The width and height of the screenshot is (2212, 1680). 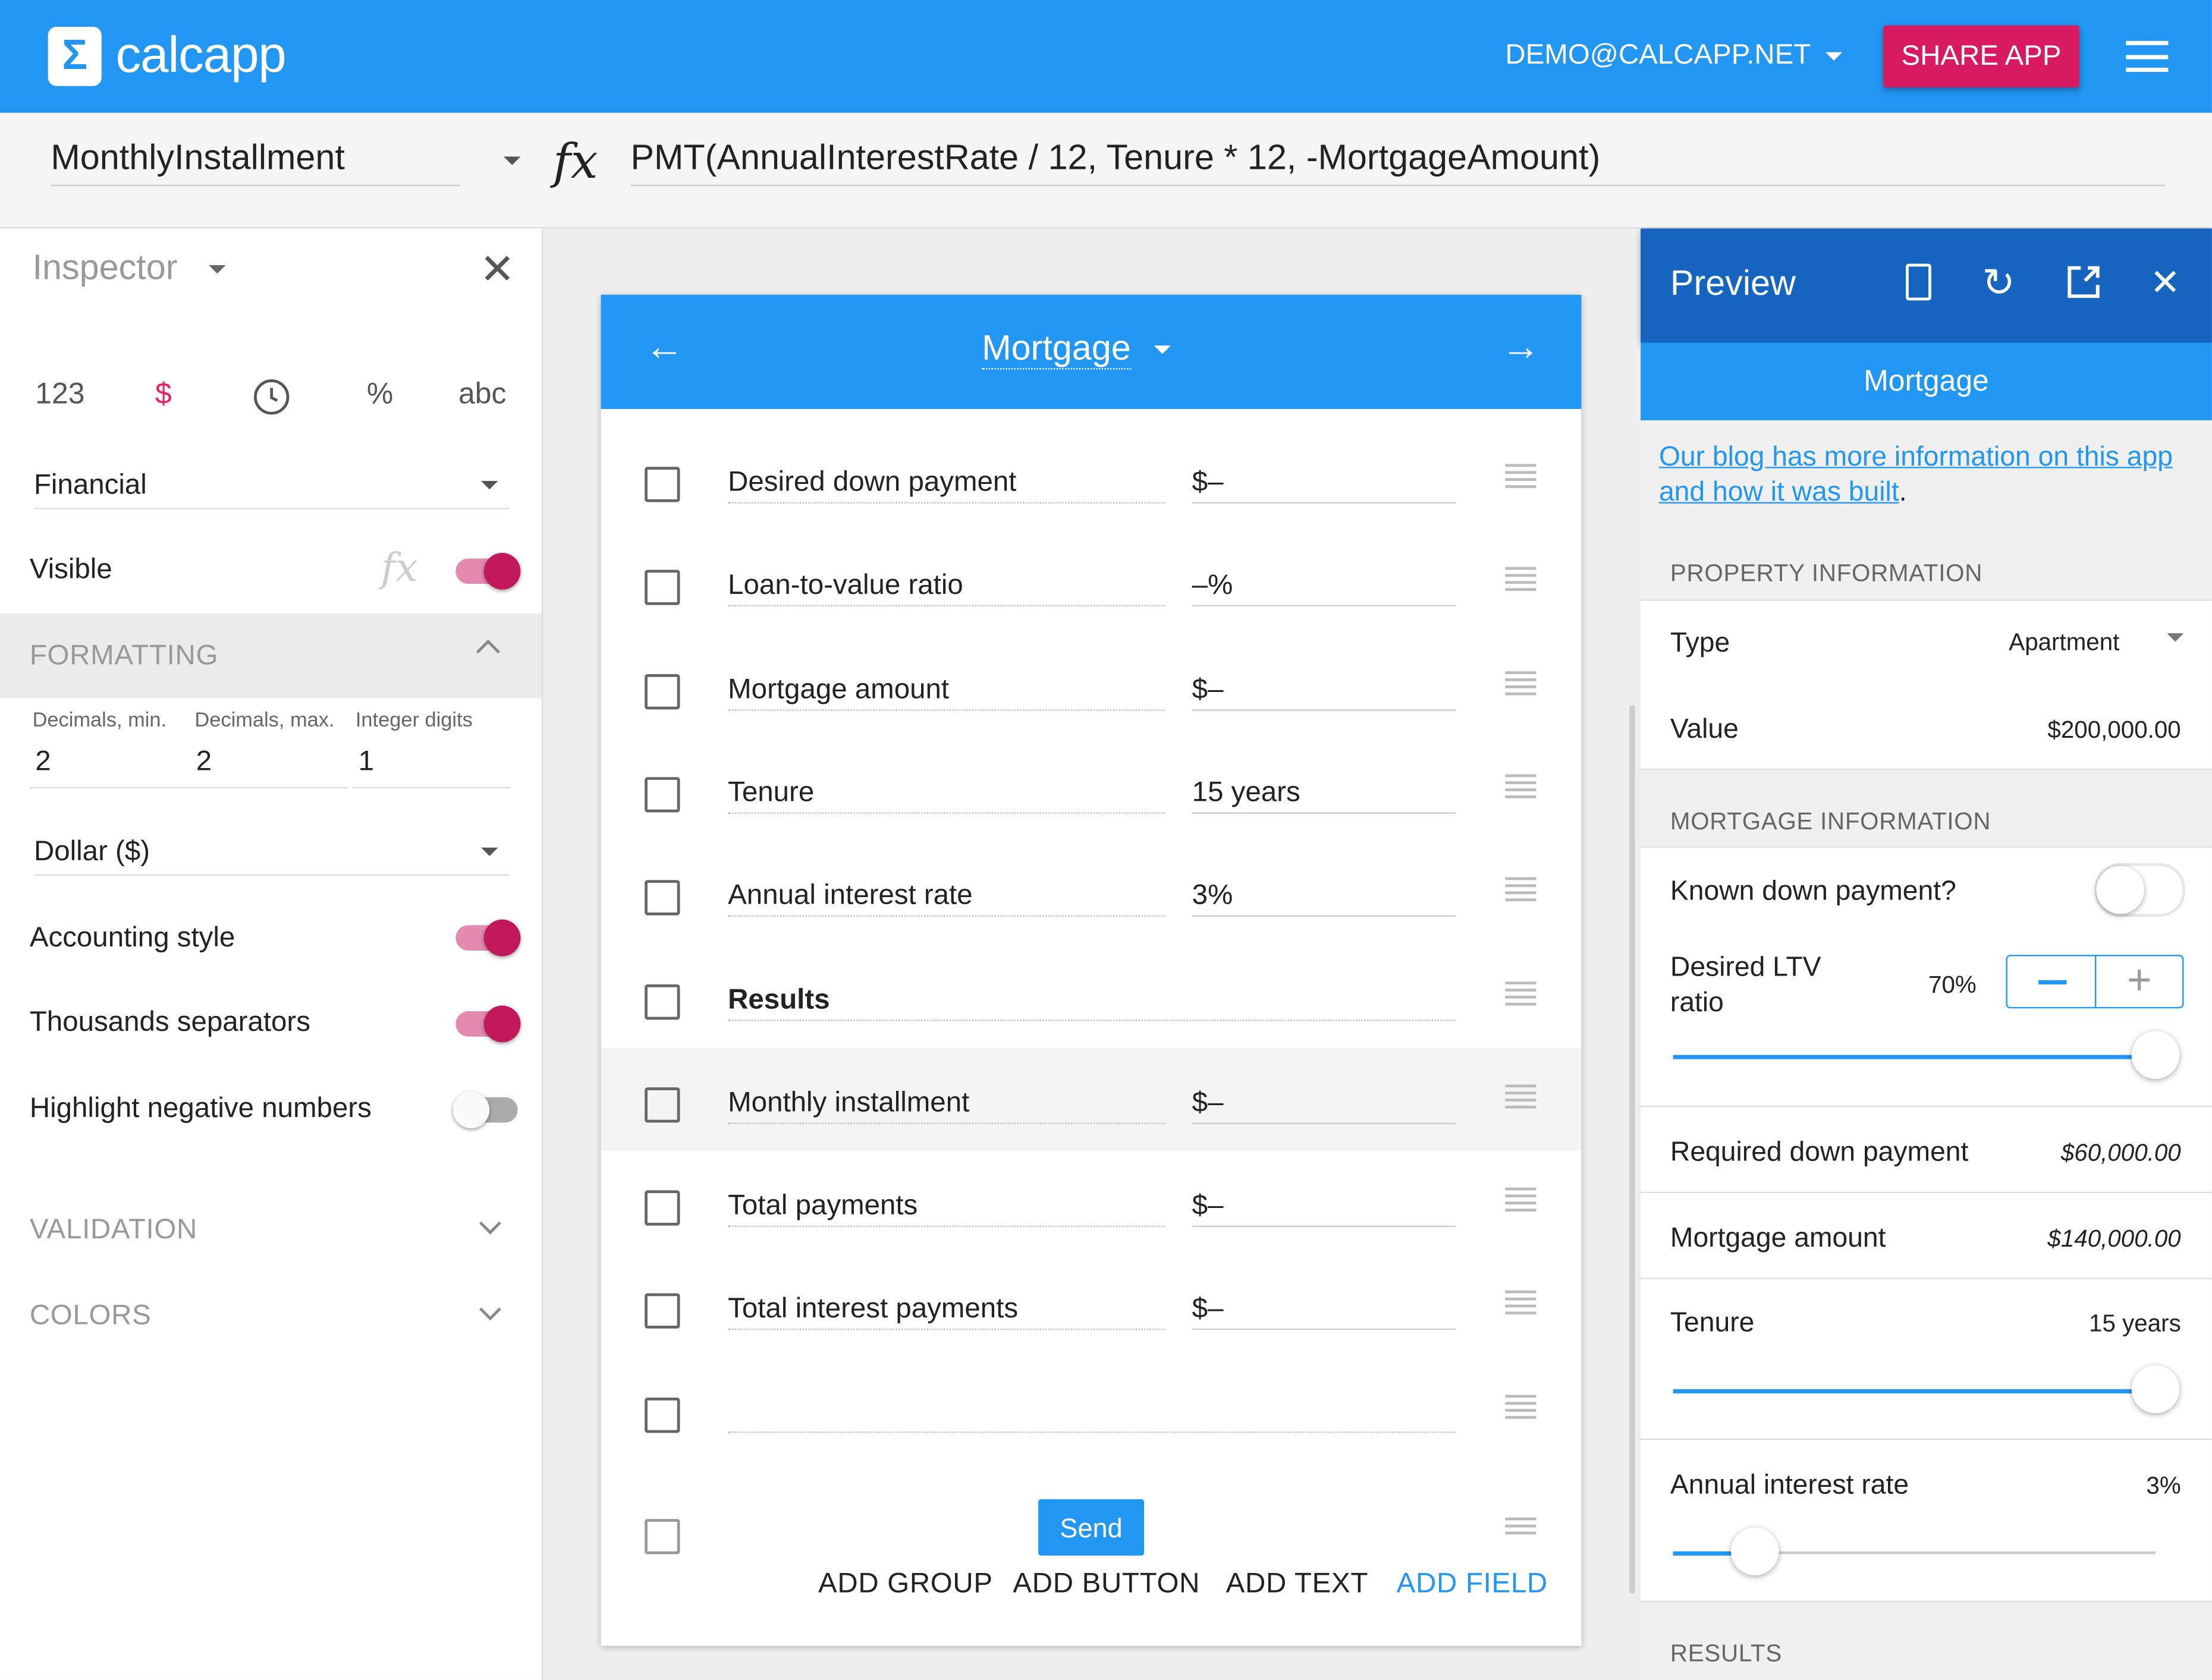 I want to click on int-digits-input: 1, so click(x=432, y=767).